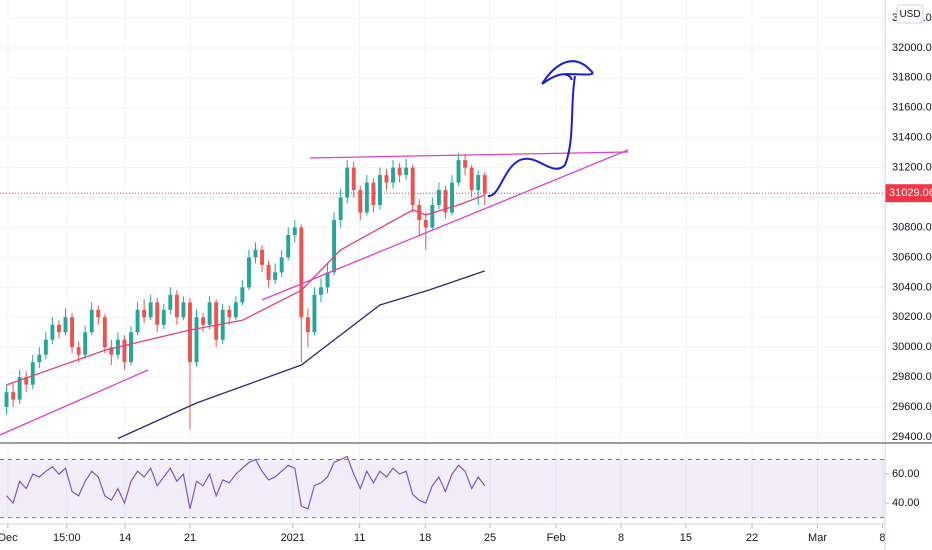 Image resolution: width=932 pixels, height=550 pixels. Describe the element at coordinates (301, 355) in the screenshot. I see `moving-average` at that location.